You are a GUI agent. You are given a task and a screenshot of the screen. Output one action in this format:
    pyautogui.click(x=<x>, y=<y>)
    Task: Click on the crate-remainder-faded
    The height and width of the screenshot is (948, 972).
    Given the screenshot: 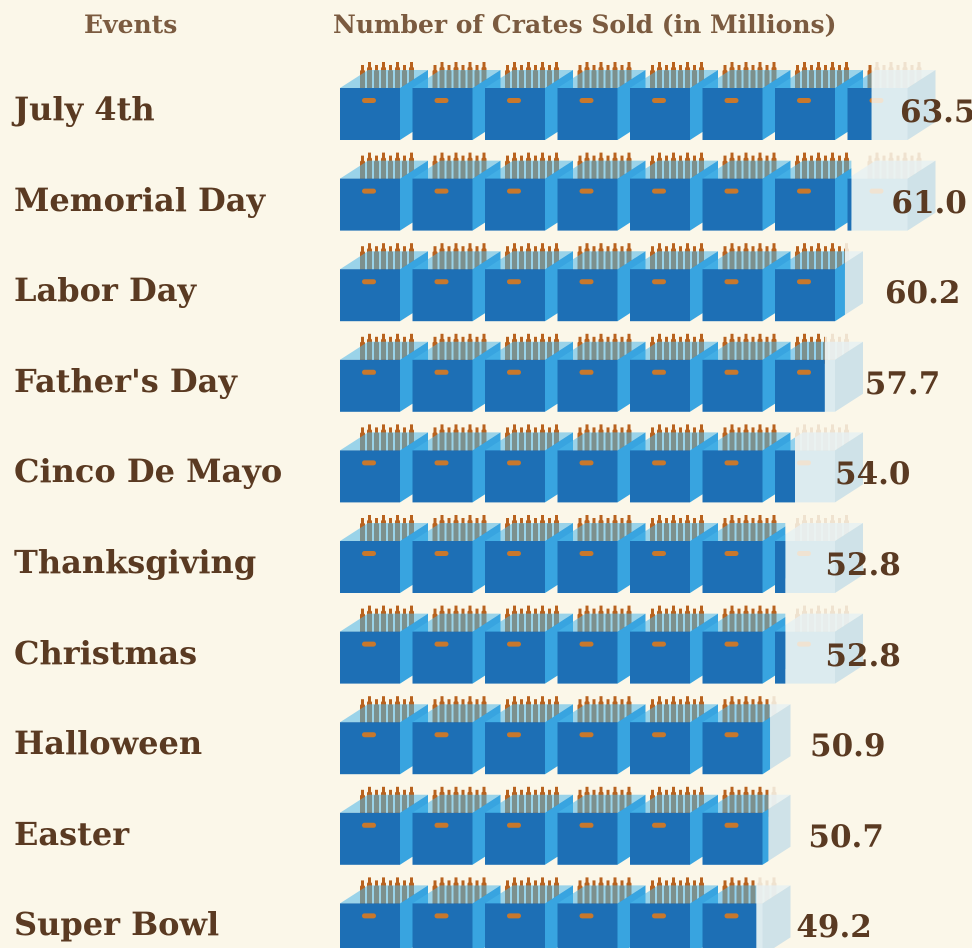 What is the action you would take?
    pyautogui.click(x=891, y=191)
    